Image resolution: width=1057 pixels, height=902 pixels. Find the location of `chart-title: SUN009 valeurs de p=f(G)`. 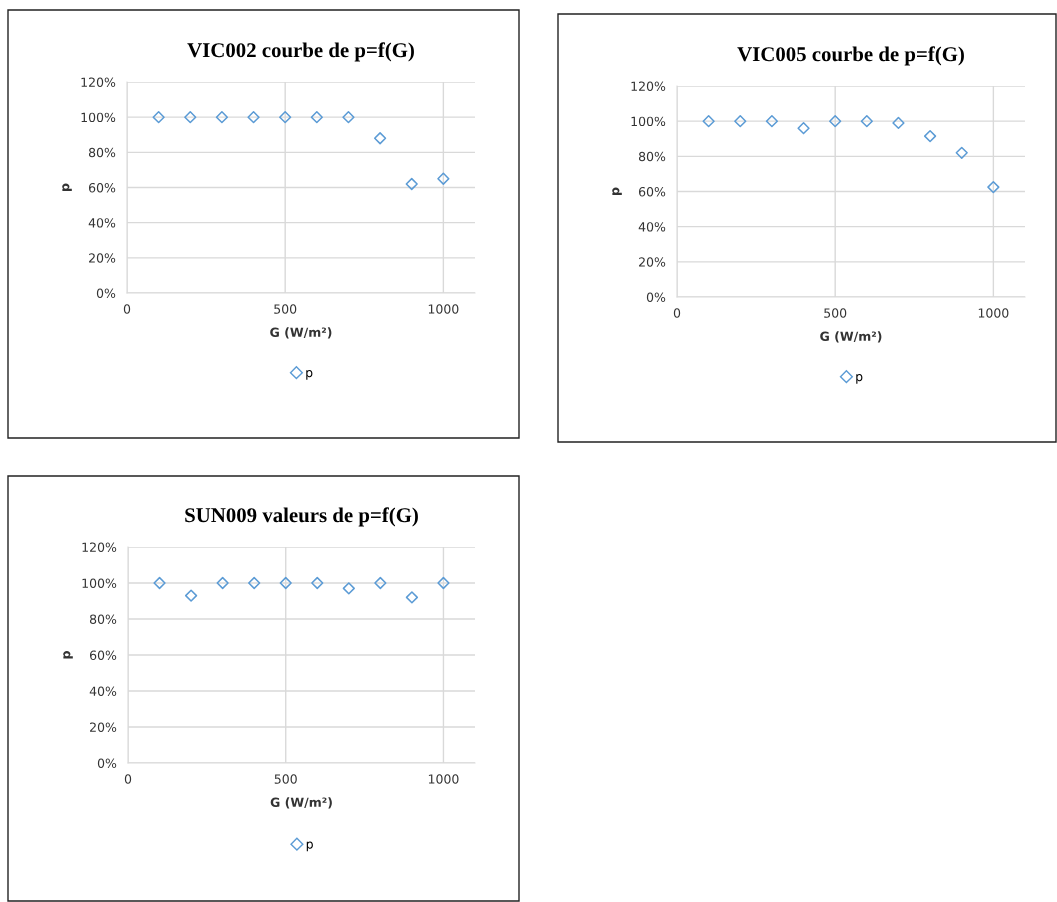

chart-title: SUN009 valeurs de p=f(G) is located at coordinates (301, 517).